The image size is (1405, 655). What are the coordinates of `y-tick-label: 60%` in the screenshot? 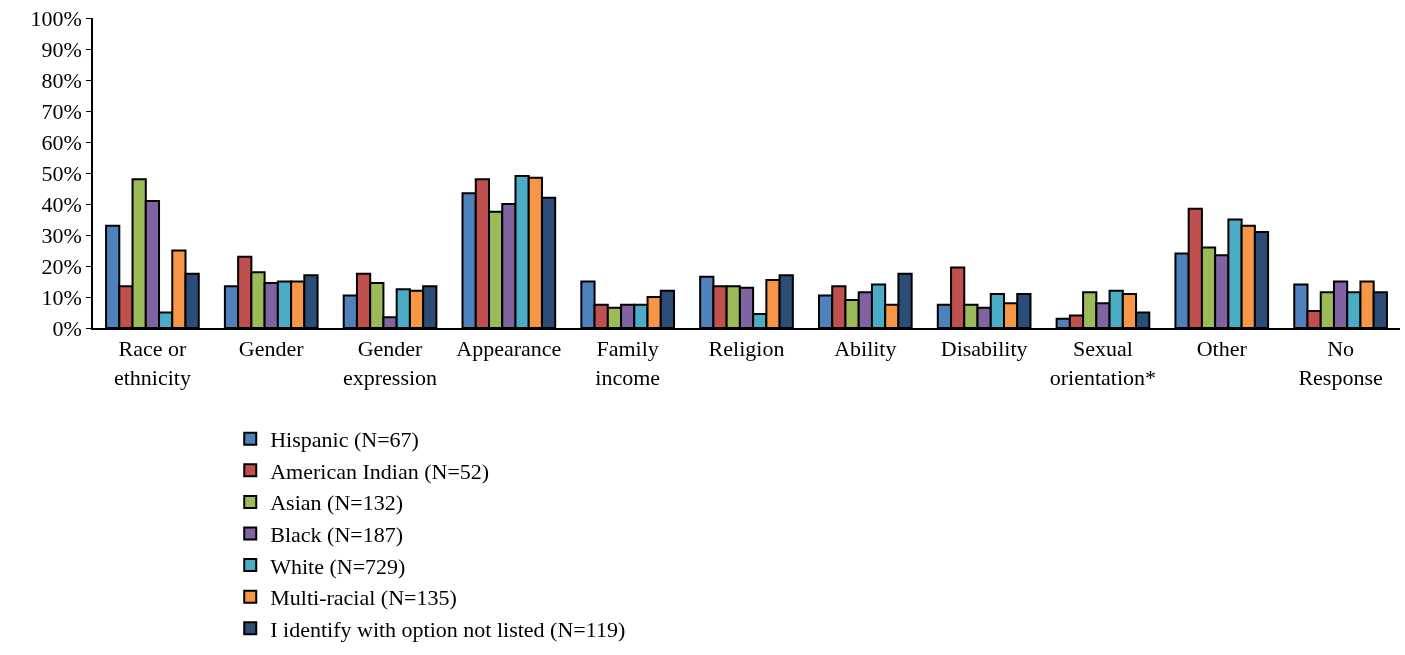 It's located at (61, 142).